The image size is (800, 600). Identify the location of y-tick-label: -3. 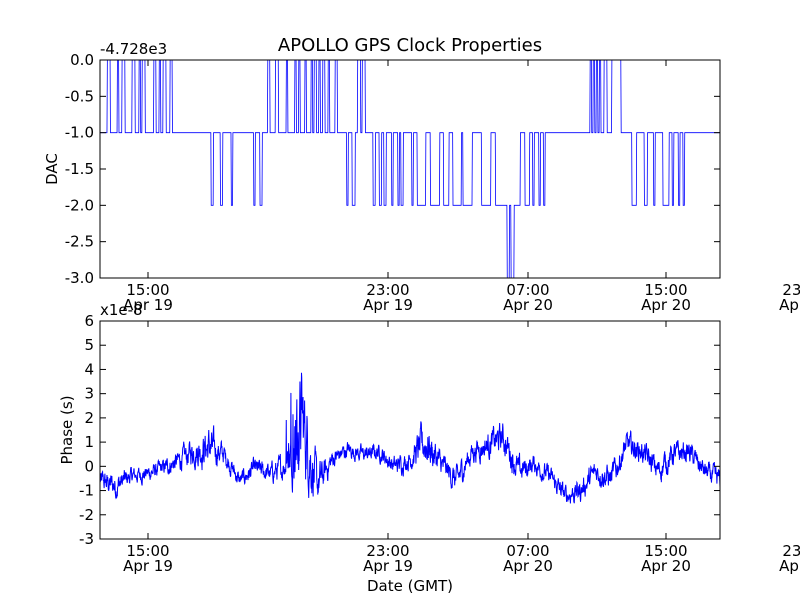
(86, 539).